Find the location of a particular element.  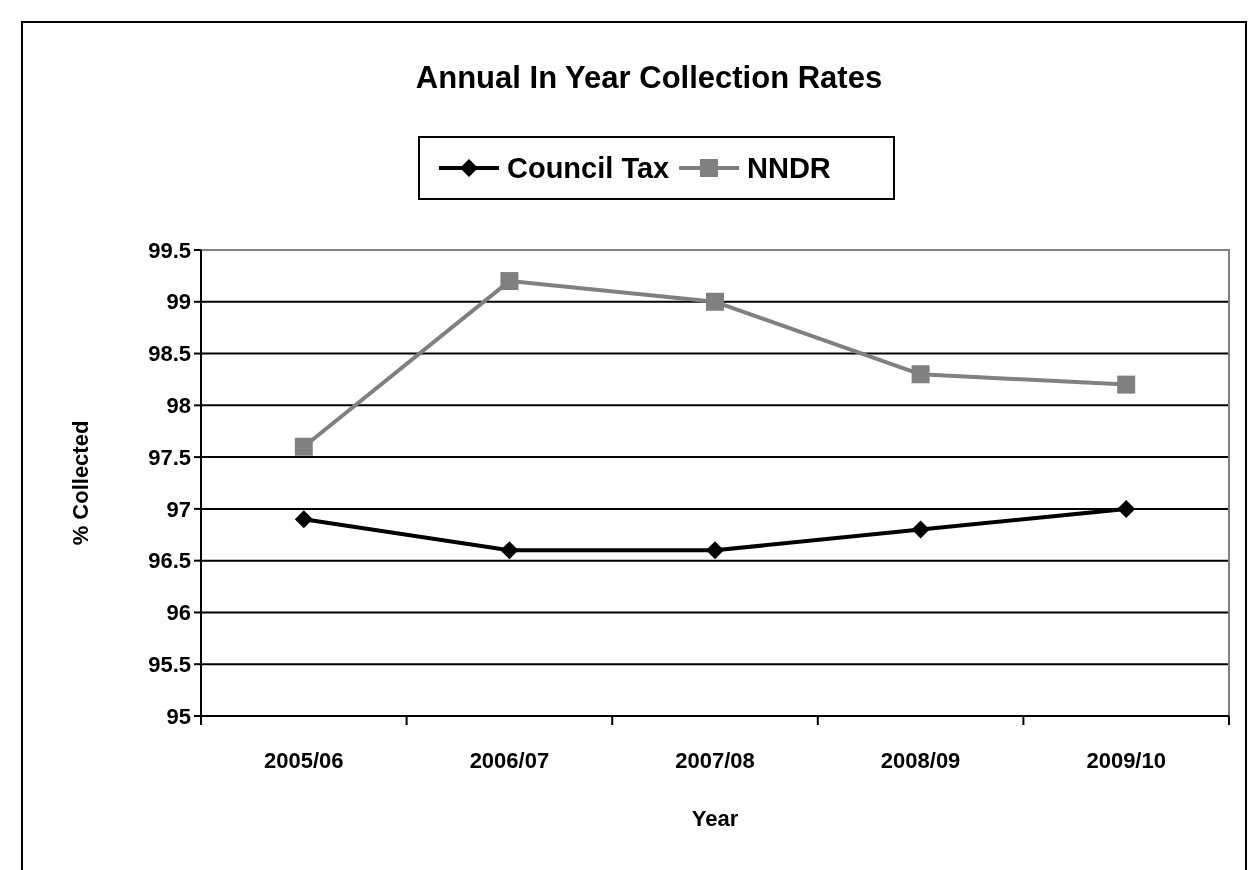

x-tick-label: 2005/06 is located at coordinates (304, 760).